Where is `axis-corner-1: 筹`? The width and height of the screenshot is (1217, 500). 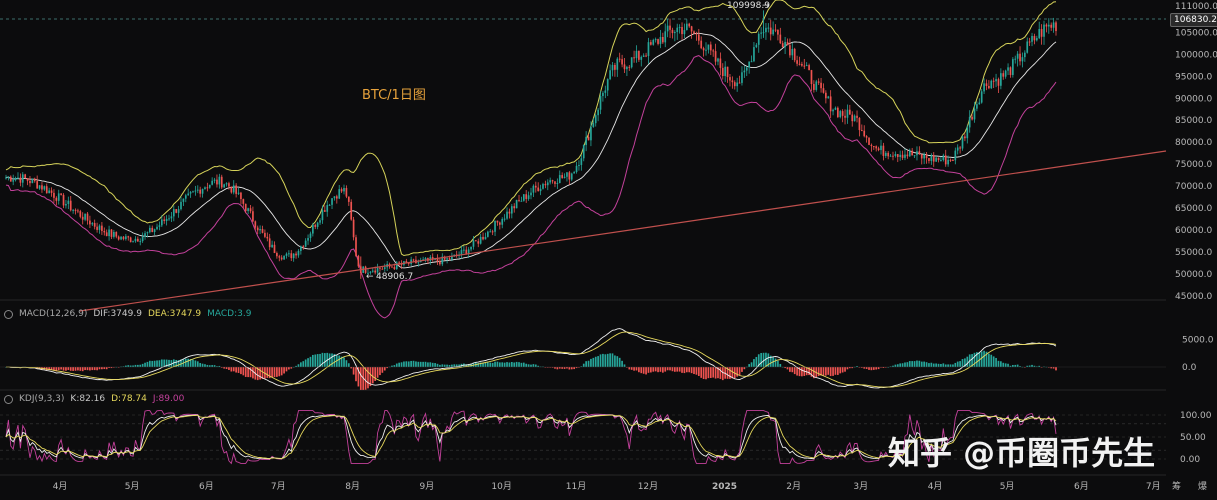 axis-corner-1: 筹 is located at coordinates (1176, 486).